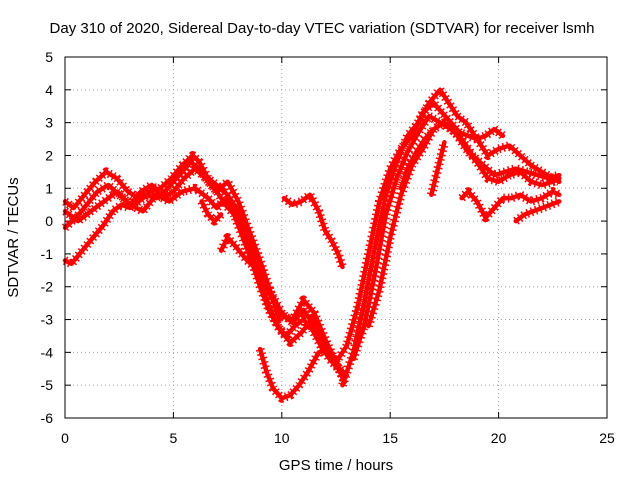 This screenshot has width=640, height=480. Describe the element at coordinates (49, 90) in the screenshot. I see `y-tick-label: 4` at that location.